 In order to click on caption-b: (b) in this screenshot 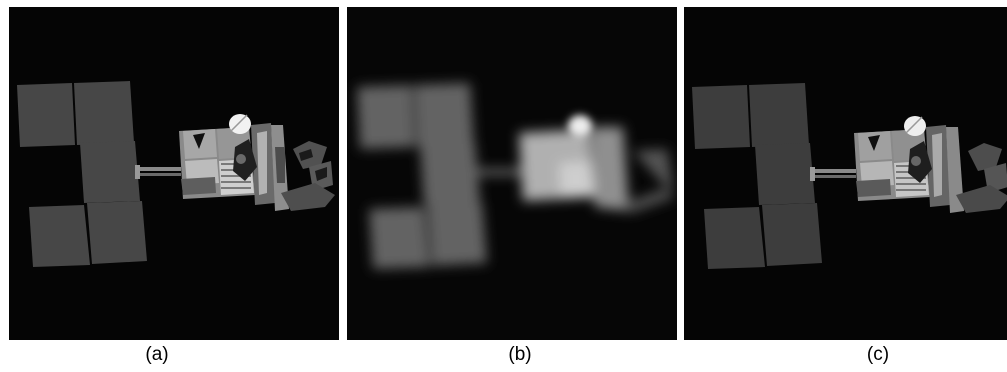, I will do `click(520, 354)`.